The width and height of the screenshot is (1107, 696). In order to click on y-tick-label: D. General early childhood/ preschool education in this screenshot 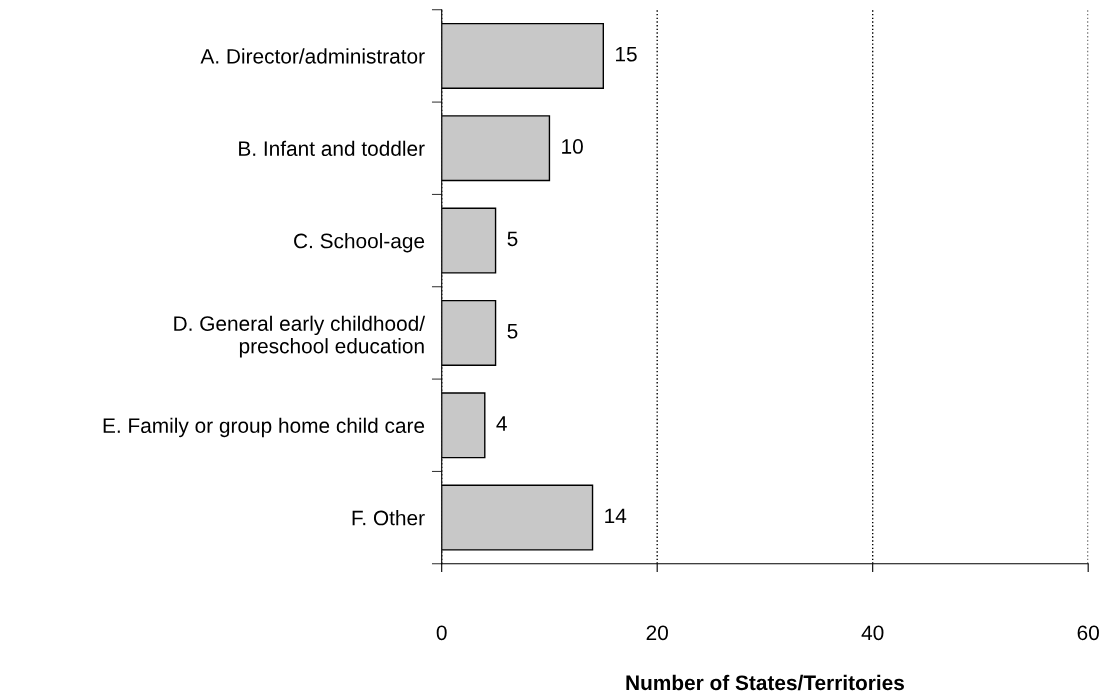, I will do `click(300, 336)`.